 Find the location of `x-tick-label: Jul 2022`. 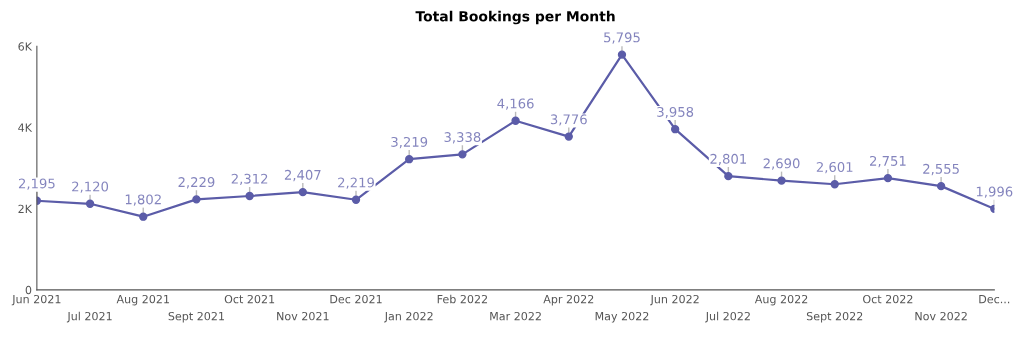

x-tick-label: Jul 2022 is located at coordinates (727, 317).